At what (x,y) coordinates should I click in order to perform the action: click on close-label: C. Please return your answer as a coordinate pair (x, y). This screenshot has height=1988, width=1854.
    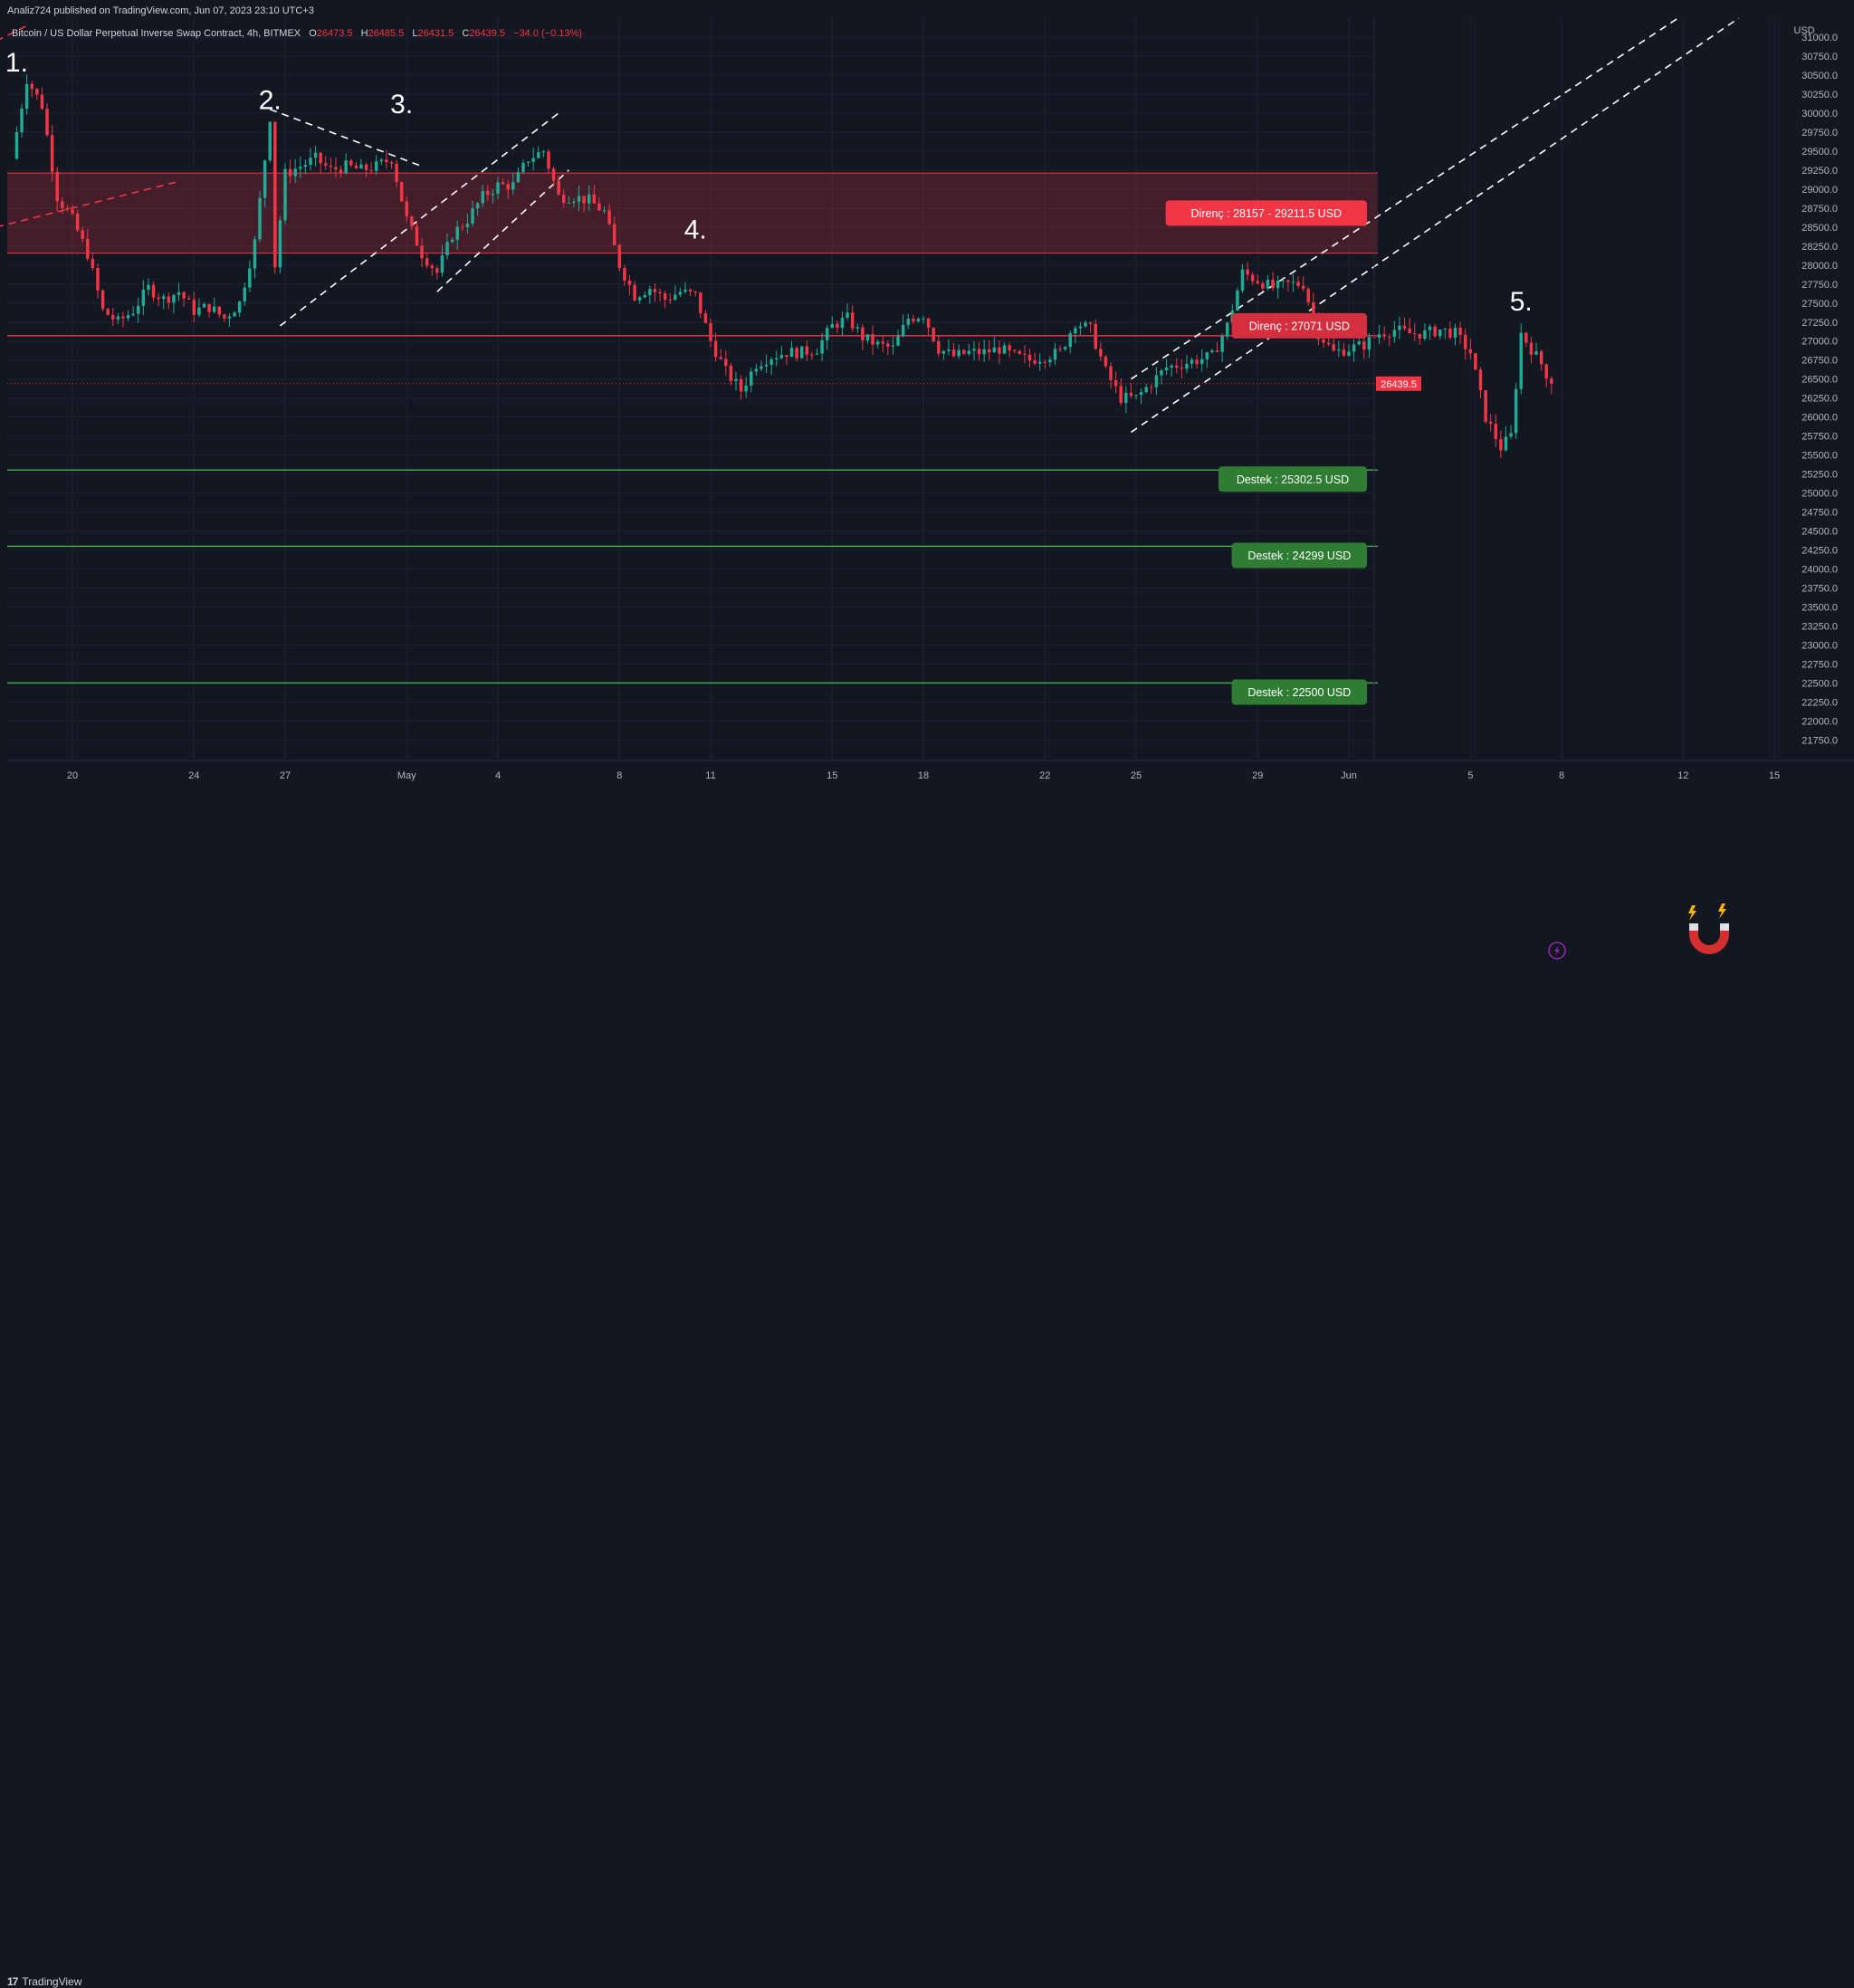
    Looking at the image, I should click on (465, 33).